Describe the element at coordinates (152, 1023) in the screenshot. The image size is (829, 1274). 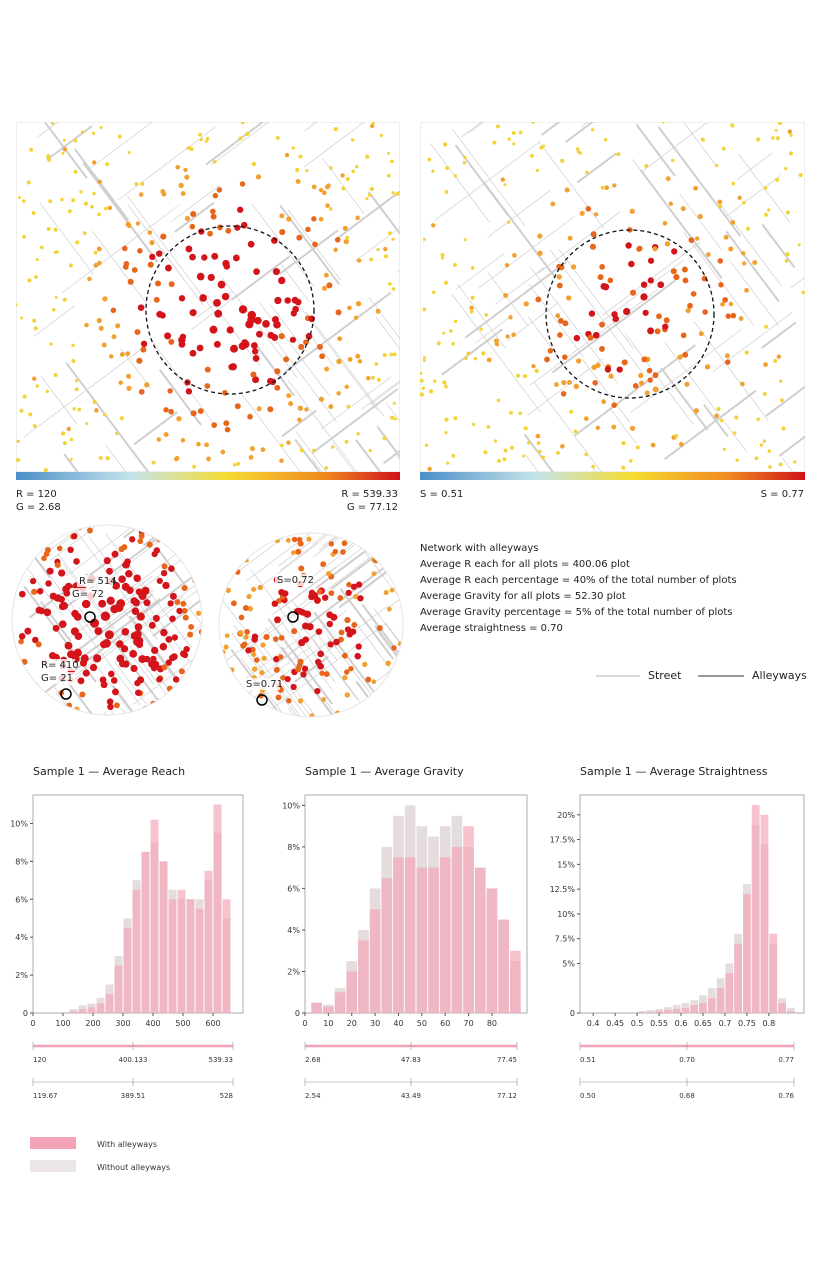
I see `x-tick-label: 400` at that location.